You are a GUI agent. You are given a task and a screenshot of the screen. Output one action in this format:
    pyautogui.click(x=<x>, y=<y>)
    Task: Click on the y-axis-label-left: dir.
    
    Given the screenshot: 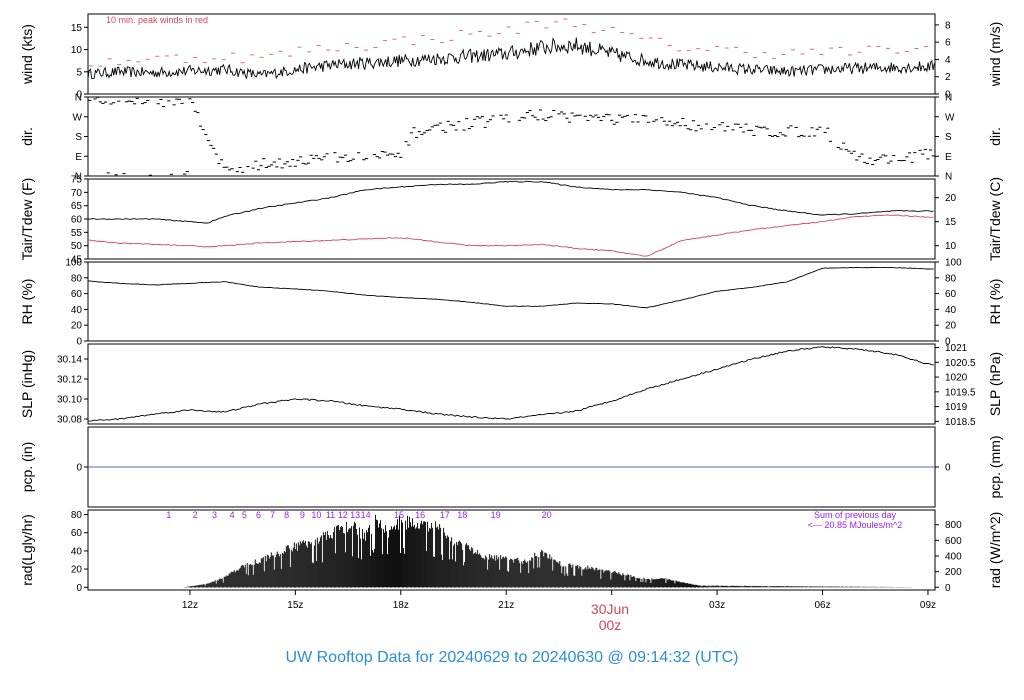 What is the action you would take?
    pyautogui.click(x=27, y=136)
    